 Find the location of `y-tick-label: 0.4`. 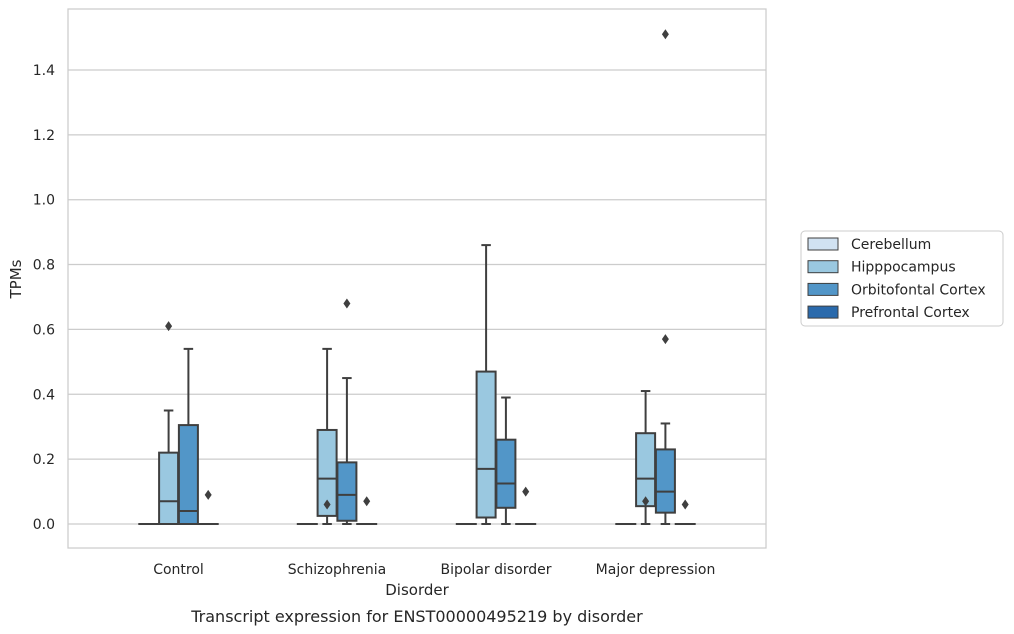

y-tick-label: 0.4 is located at coordinates (44, 395).